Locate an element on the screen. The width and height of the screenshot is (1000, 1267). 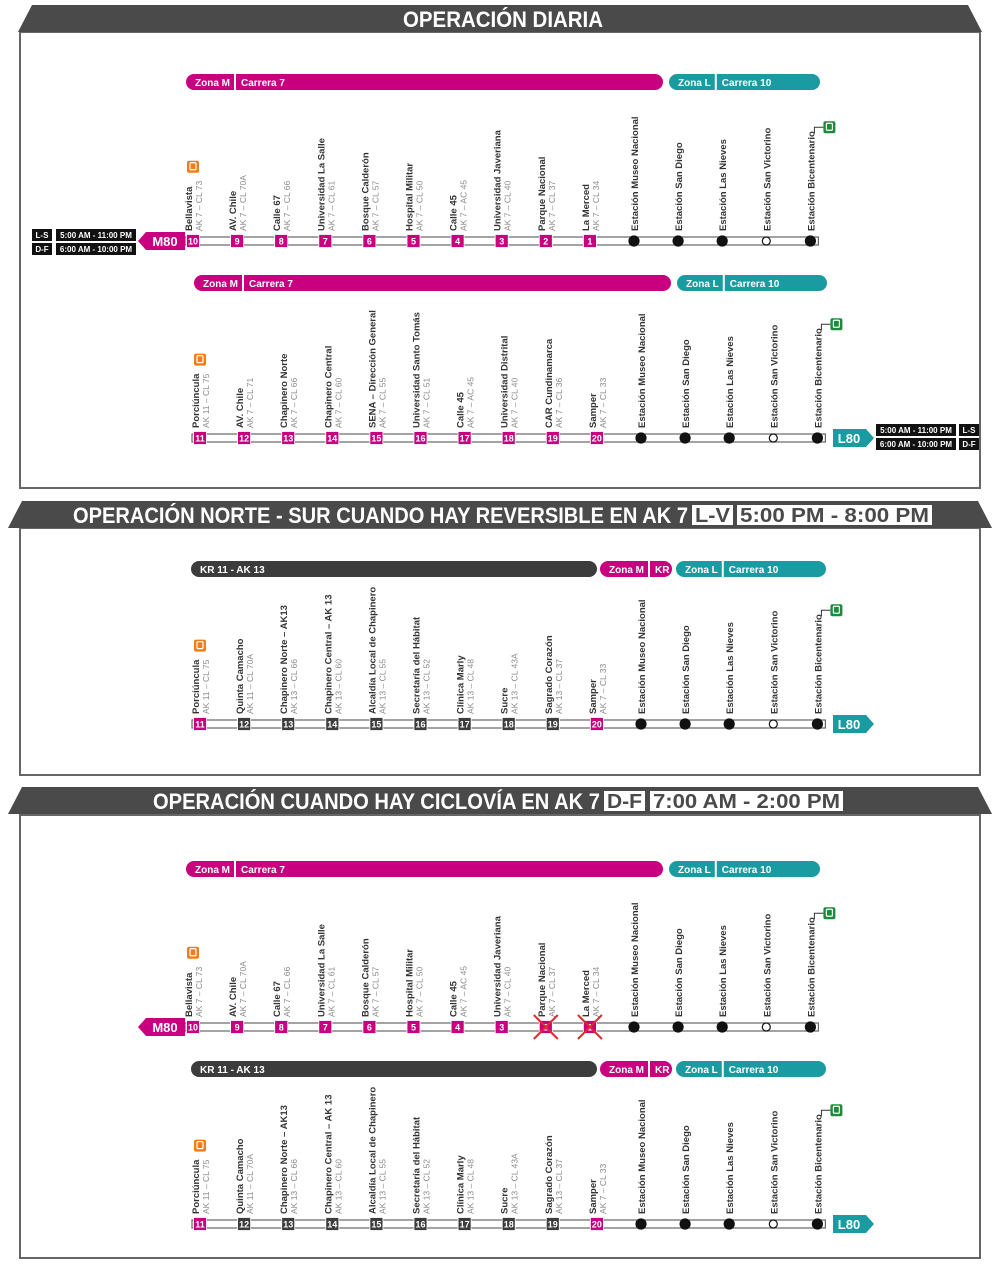
stop-name: Hospital Militar is located at coordinates (410, 983).